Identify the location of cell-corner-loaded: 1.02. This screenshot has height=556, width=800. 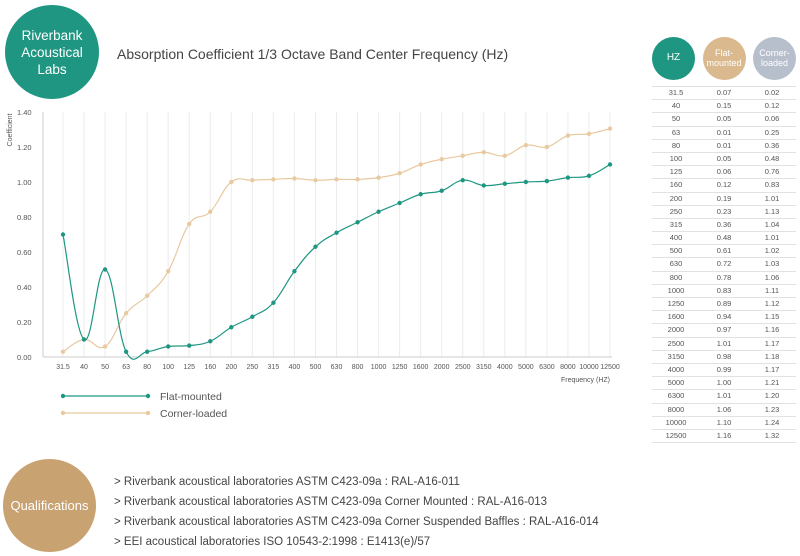
(772, 251).